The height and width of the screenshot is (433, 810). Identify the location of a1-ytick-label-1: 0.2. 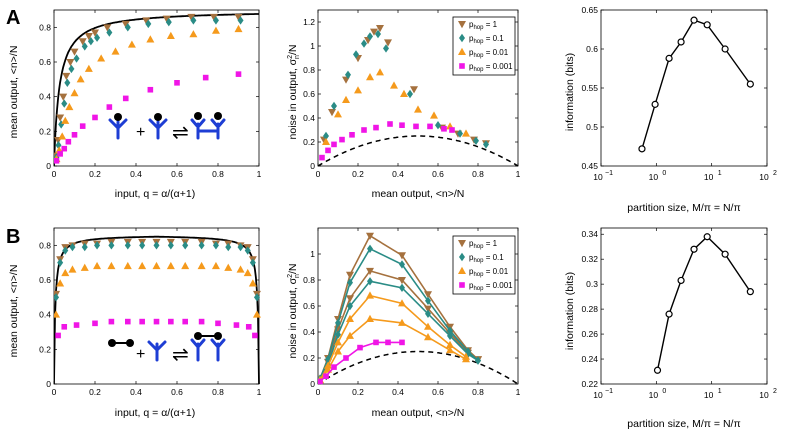
(45, 131).